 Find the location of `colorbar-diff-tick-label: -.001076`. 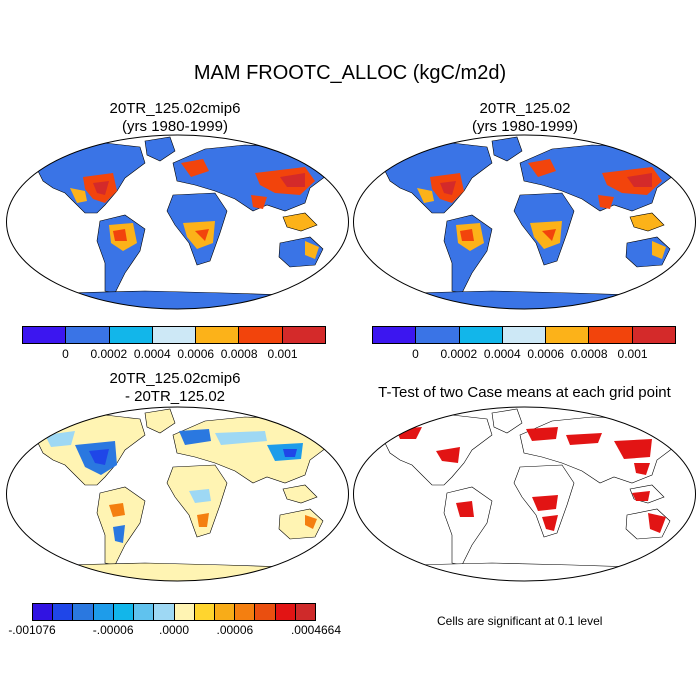

colorbar-diff-tick-label: -.001076 is located at coordinates (32, 630).